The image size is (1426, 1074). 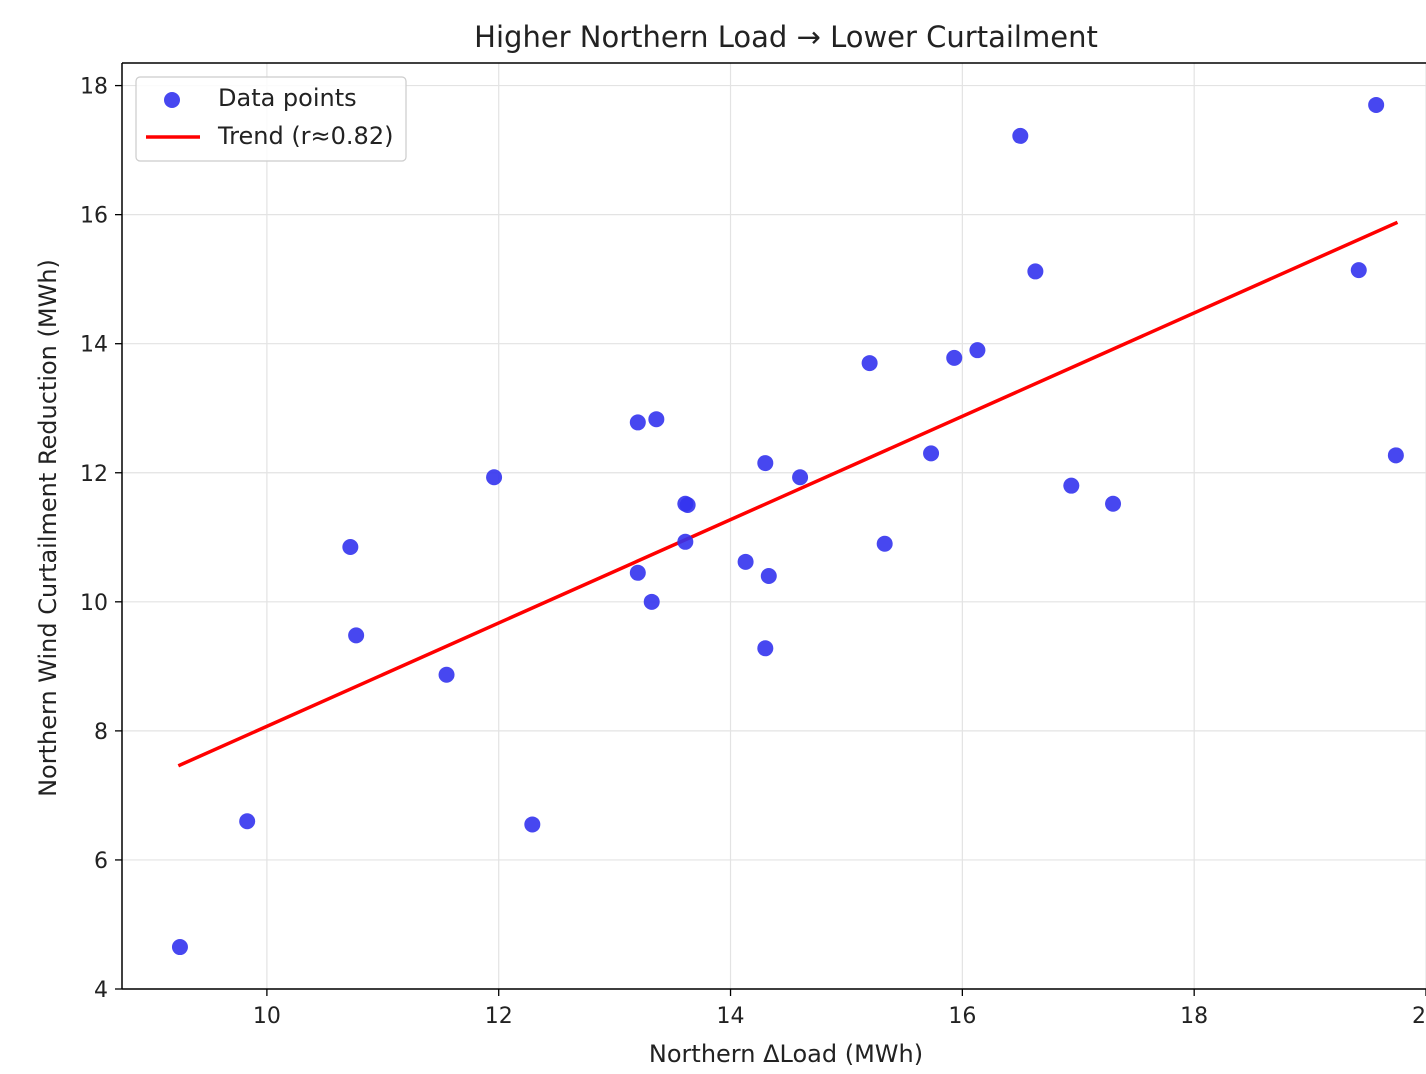 I want to click on y-tick-label: 18, so click(x=94, y=87).